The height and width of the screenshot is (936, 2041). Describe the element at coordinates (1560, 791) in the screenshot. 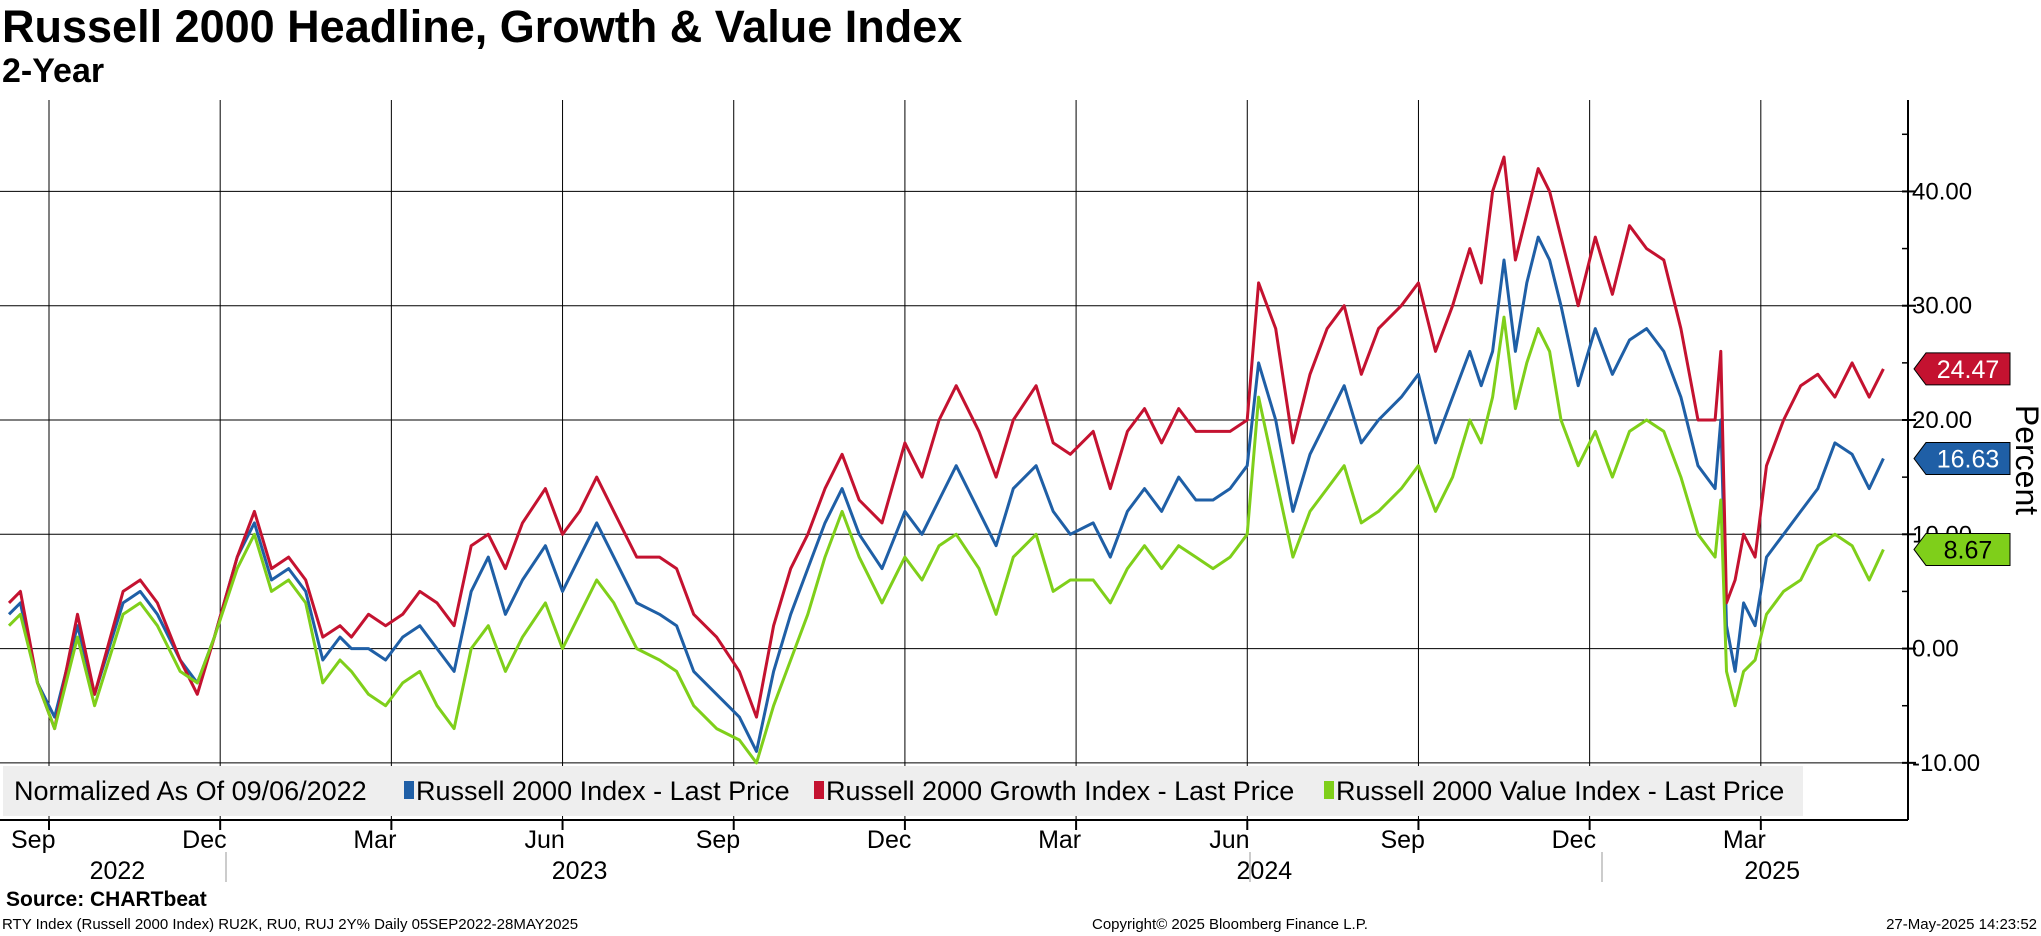

I see `legend-label-value: Russell 2000 Value Index - Last Price` at that location.